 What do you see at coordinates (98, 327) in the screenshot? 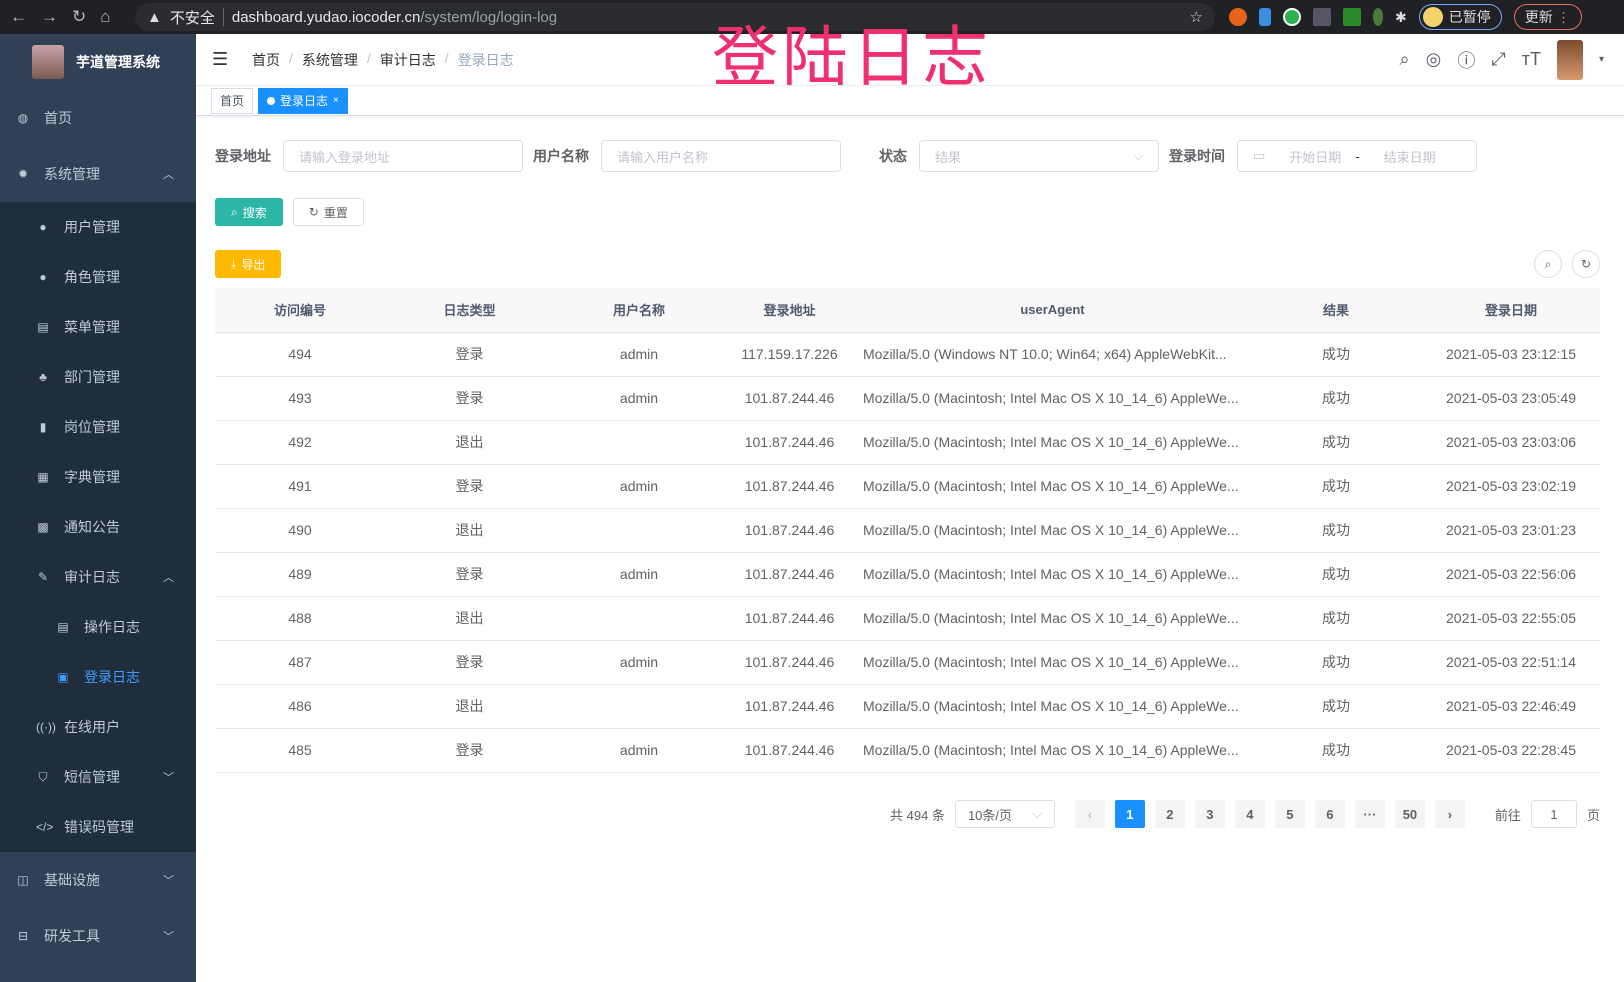
I see `sidebar-item-menu: ▤ 菜单管理` at bounding box center [98, 327].